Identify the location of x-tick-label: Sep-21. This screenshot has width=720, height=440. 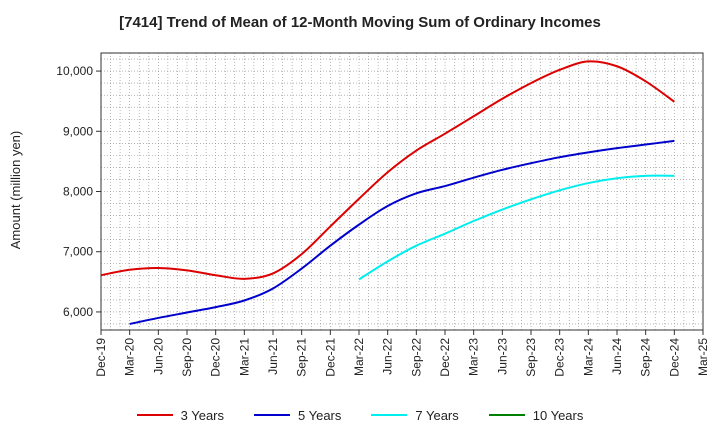
(302, 357).